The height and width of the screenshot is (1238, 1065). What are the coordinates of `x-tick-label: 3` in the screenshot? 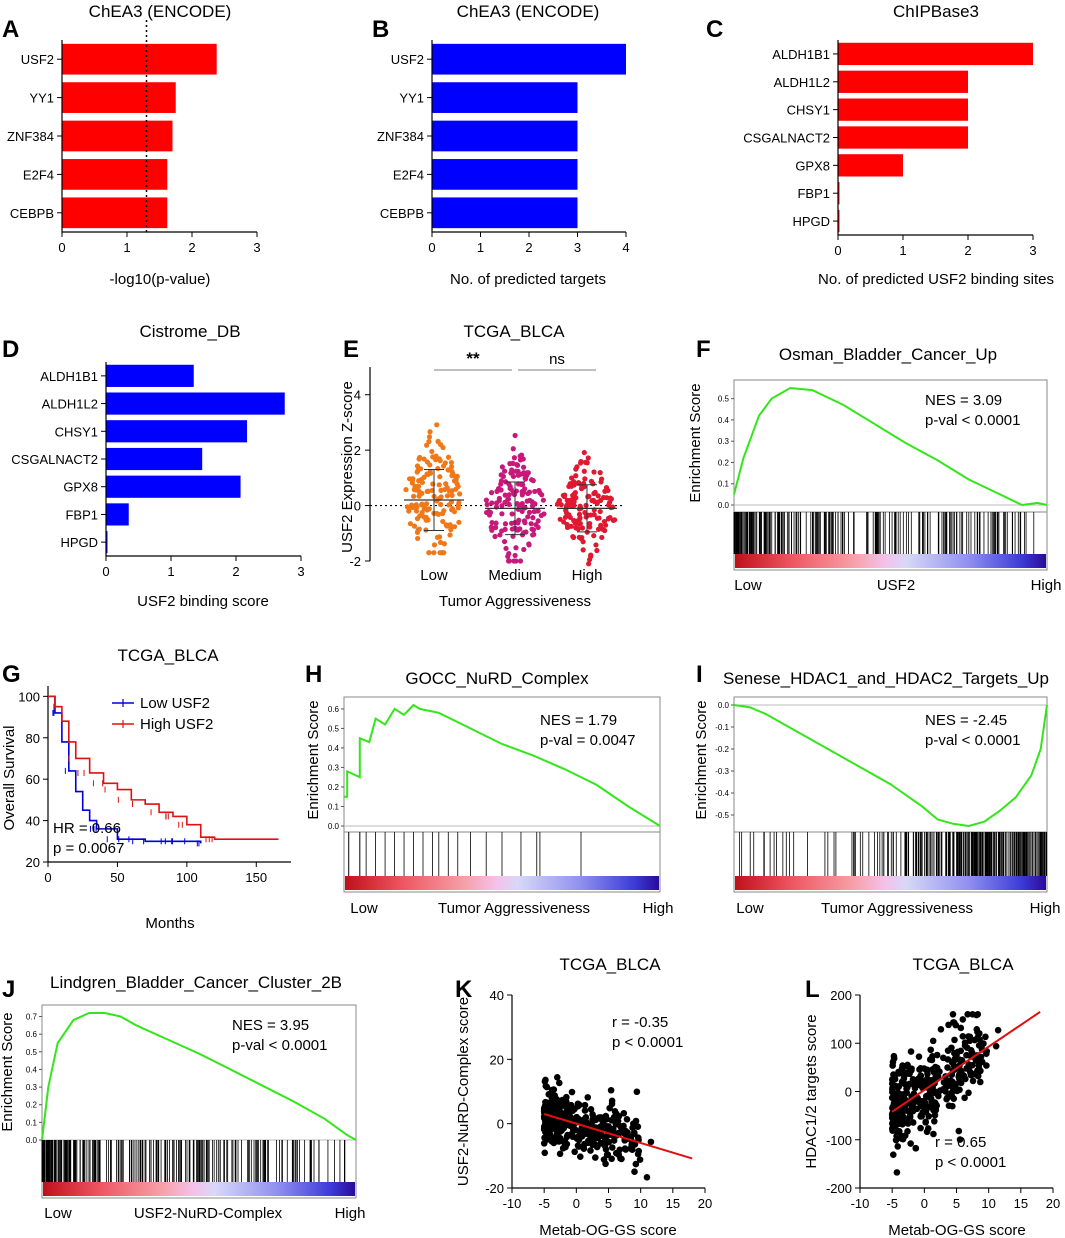 It's located at (256, 247).